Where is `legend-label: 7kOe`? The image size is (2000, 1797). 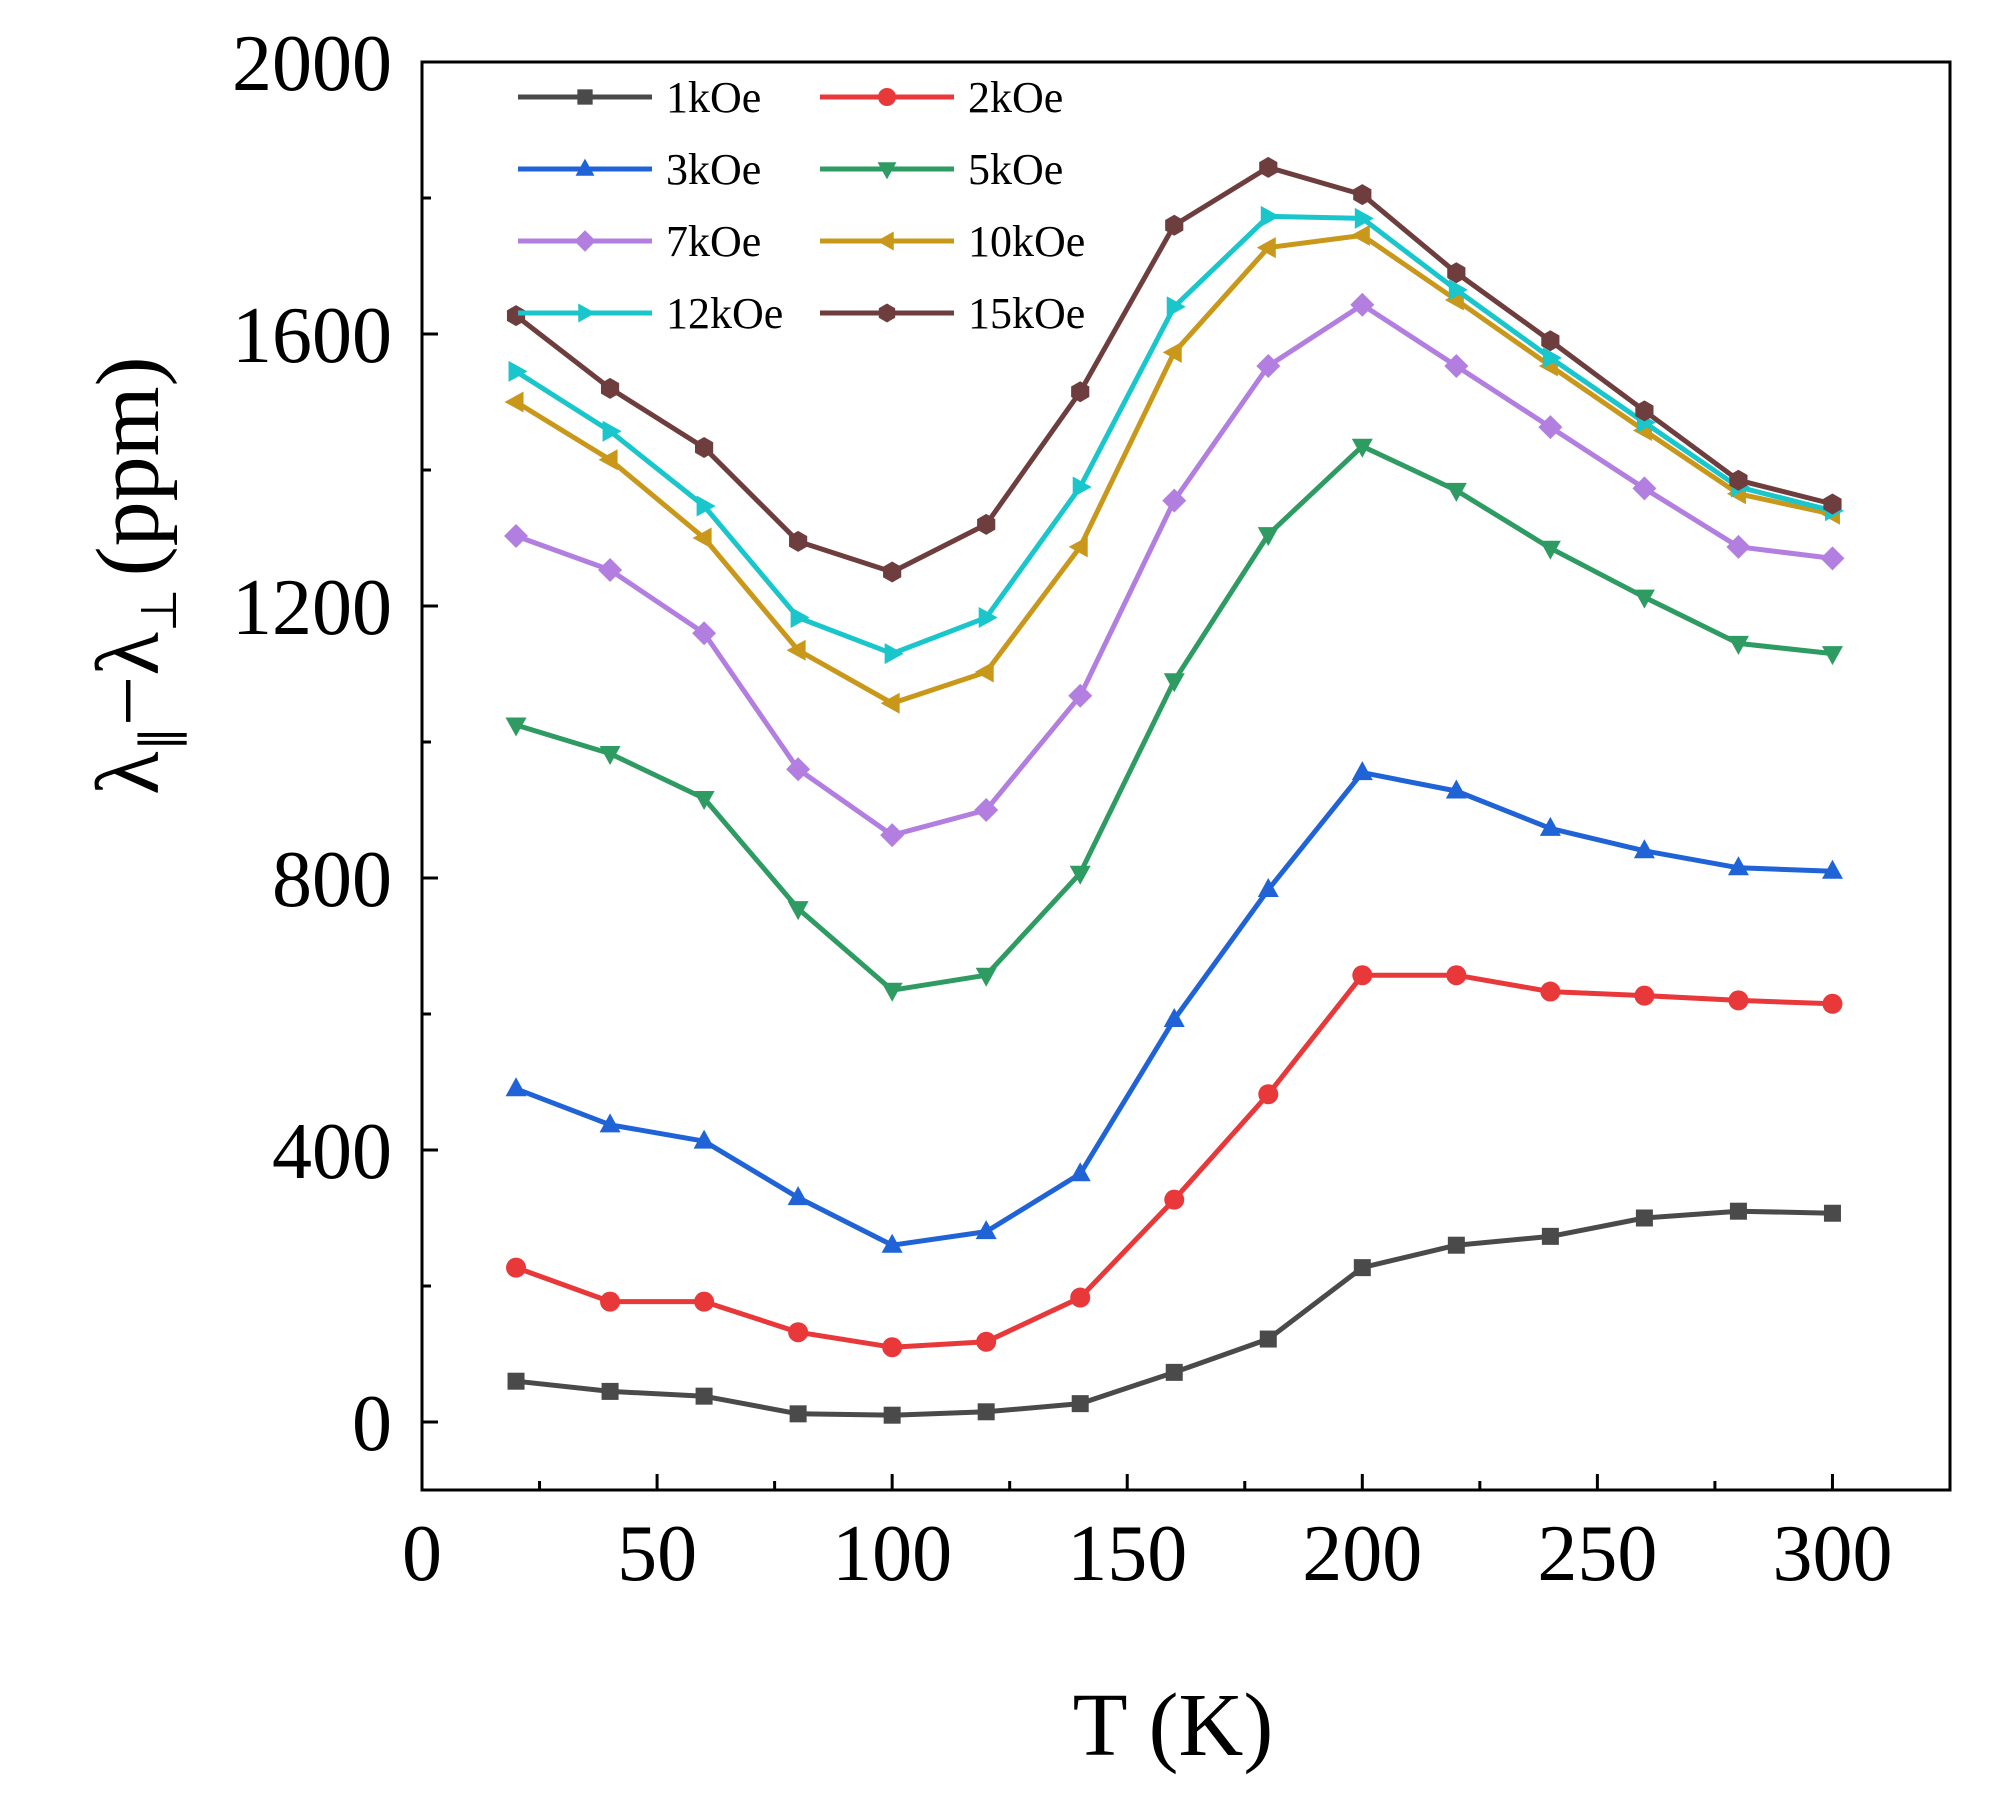
legend-label: 7kOe is located at coordinates (713, 241).